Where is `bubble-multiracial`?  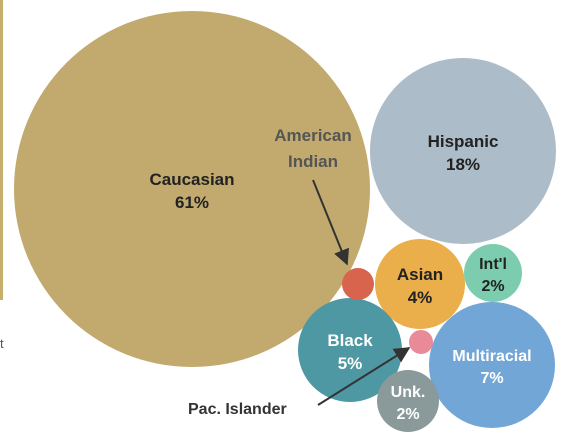 bubble-multiracial is located at coordinates (492, 365).